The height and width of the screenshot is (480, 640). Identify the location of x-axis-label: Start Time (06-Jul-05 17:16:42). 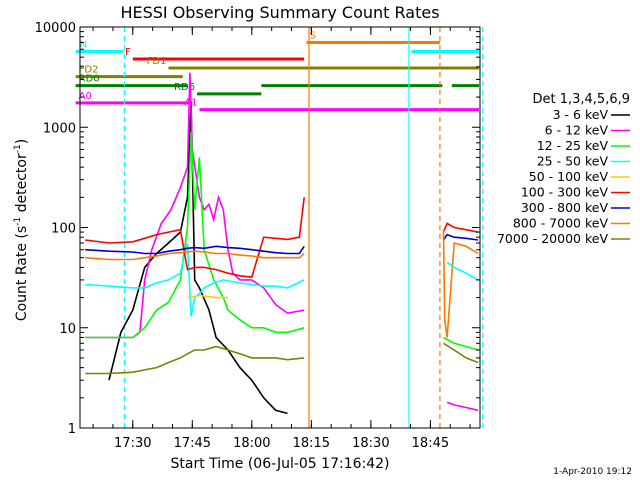
(279, 464).